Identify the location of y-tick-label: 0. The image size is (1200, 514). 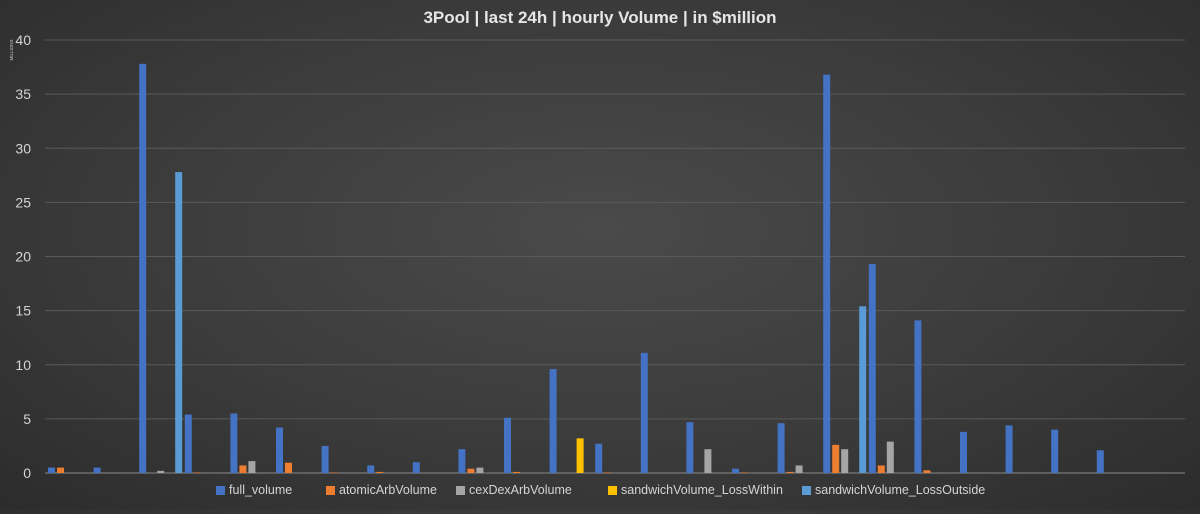
(27, 473).